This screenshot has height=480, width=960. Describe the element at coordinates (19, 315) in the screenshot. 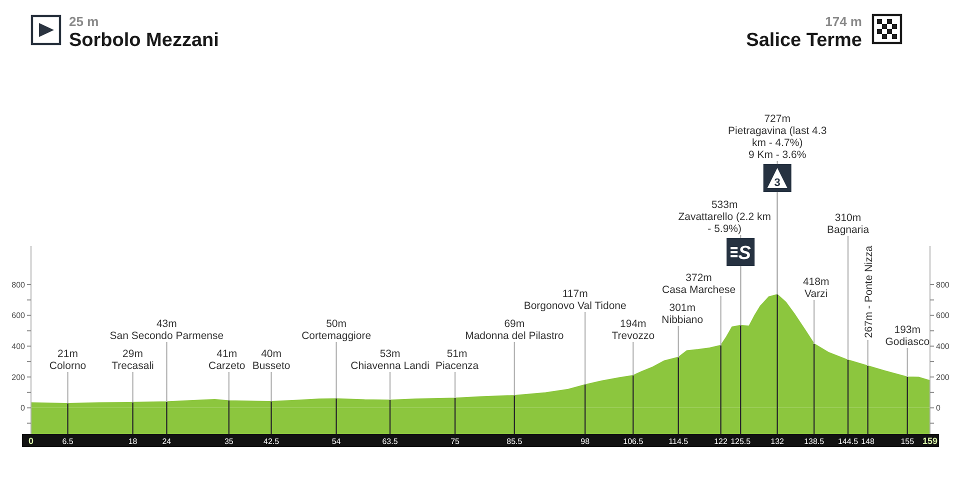

I see `y-tick-label: 600` at that location.